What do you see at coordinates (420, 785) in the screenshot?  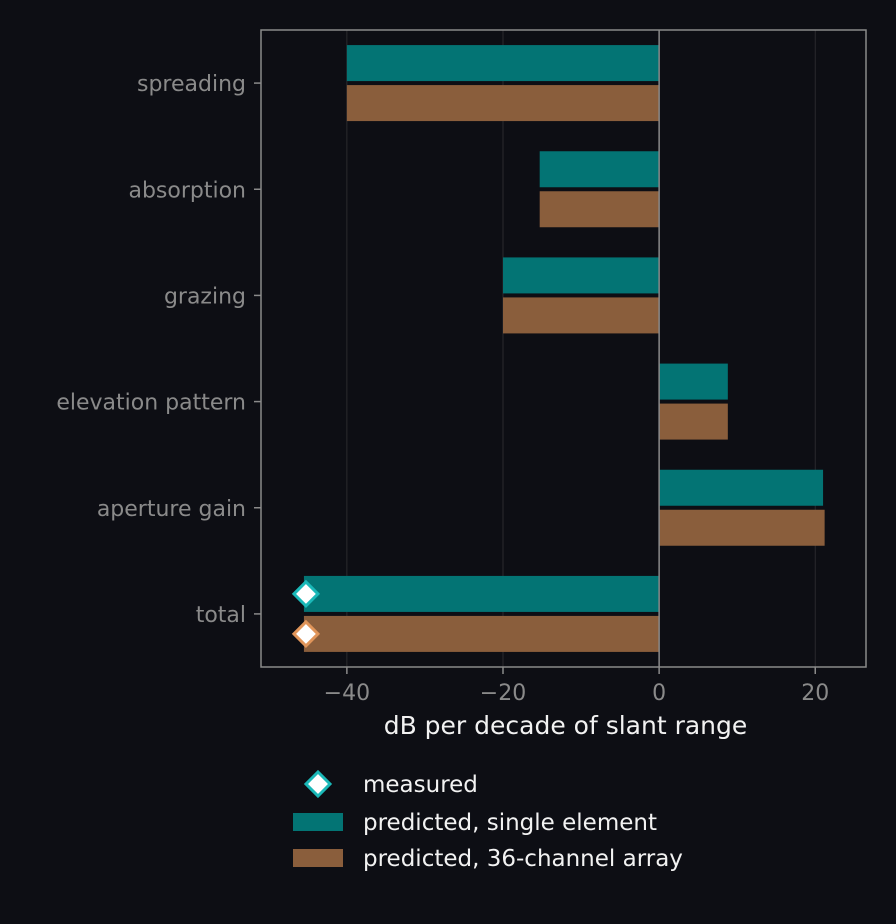 I see `legend-label-measured: measured` at bounding box center [420, 785].